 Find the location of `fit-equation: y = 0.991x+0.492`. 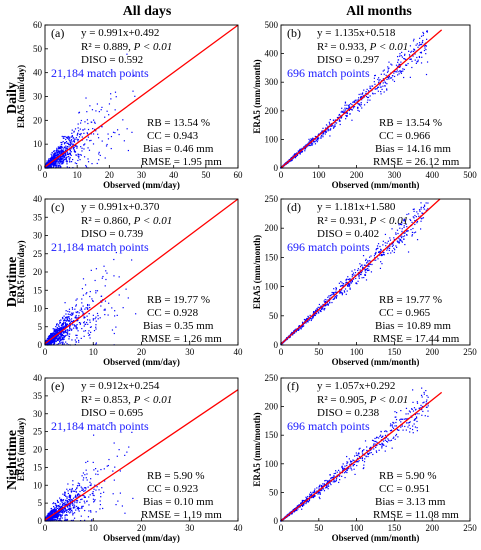

fit-equation: y = 0.991x+0.492 is located at coordinates (120, 33).